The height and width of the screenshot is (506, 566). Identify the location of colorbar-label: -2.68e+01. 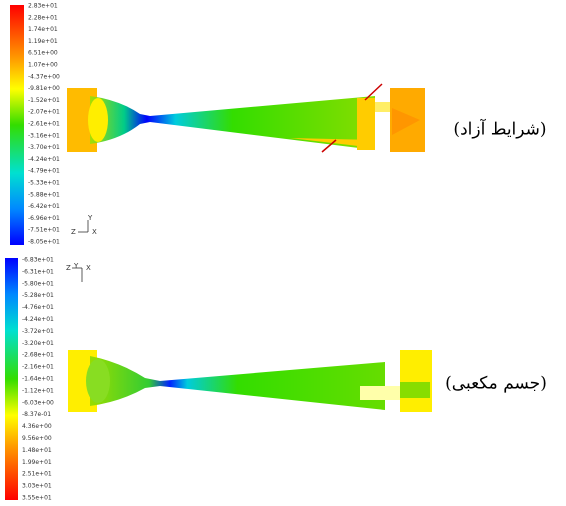
(38, 355).